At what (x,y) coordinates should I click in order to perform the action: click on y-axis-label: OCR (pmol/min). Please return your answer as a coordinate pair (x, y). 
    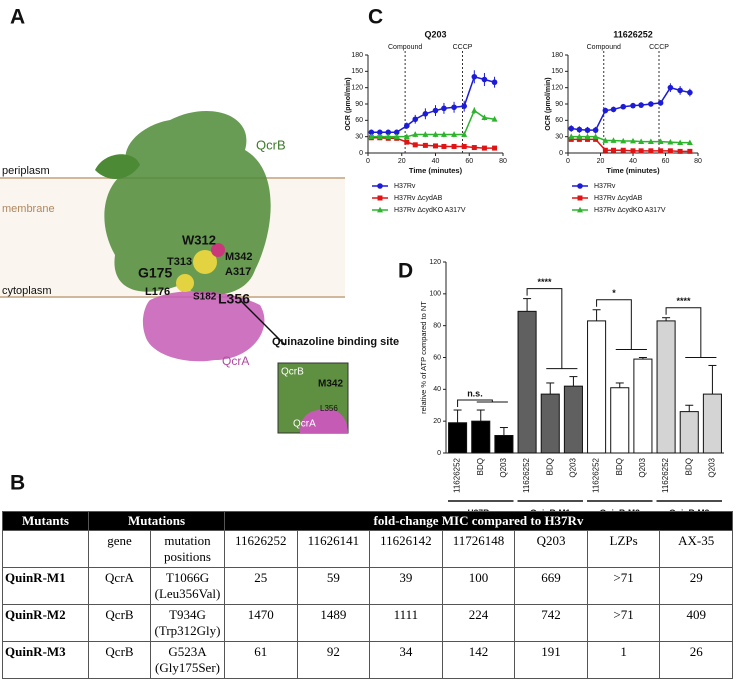
    Looking at the image, I should click on (548, 103).